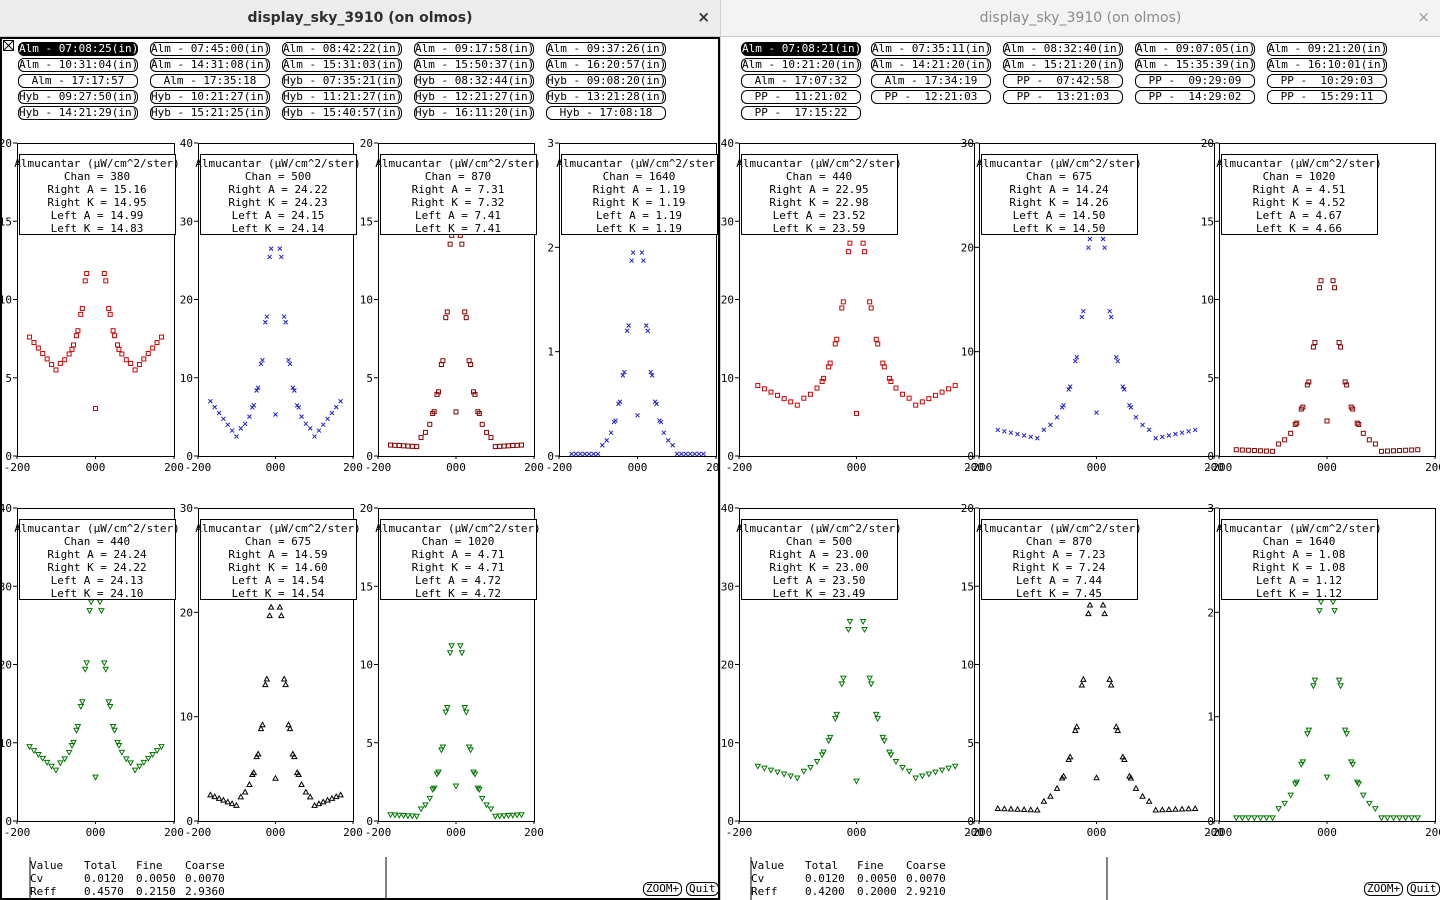 This screenshot has width=1440, height=900. What do you see at coordinates (210, 49) in the screenshot?
I see `session-tab-button: Alm - 07:45:00(in)` at bounding box center [210, 49].